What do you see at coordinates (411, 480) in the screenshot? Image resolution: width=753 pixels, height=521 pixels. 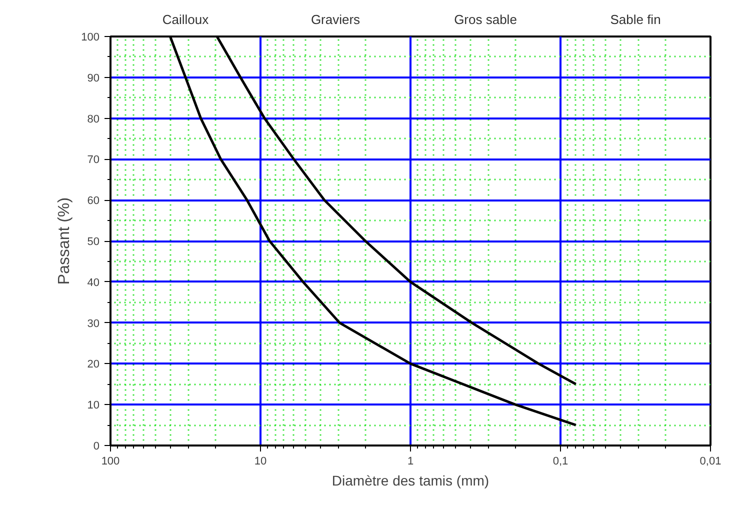 I see `x-axis-title: Diamètre des tamis (mm)` at bounding box center [411, 480].